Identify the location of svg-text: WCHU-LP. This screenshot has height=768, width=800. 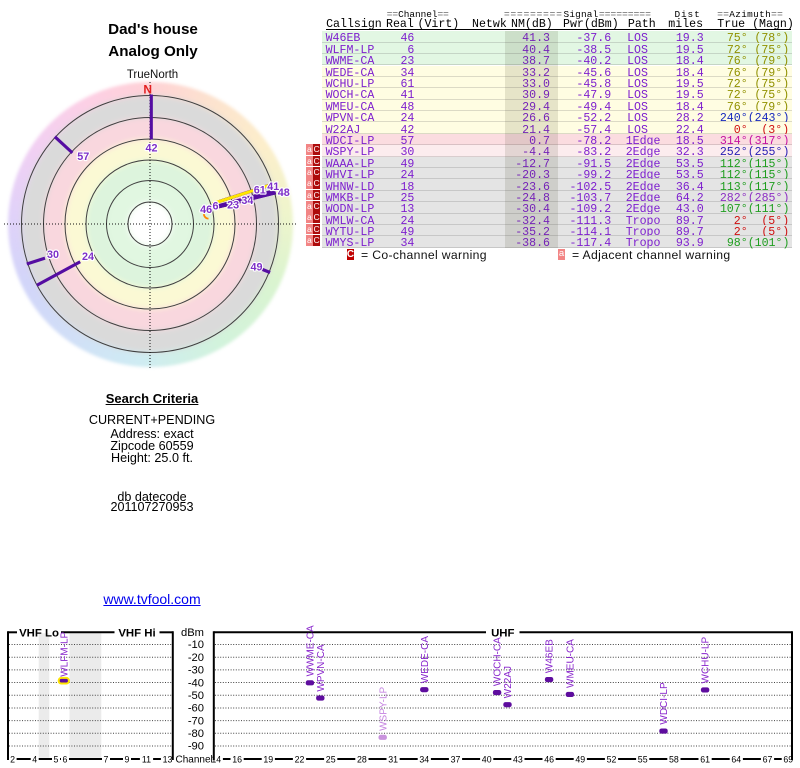
(706, 660).